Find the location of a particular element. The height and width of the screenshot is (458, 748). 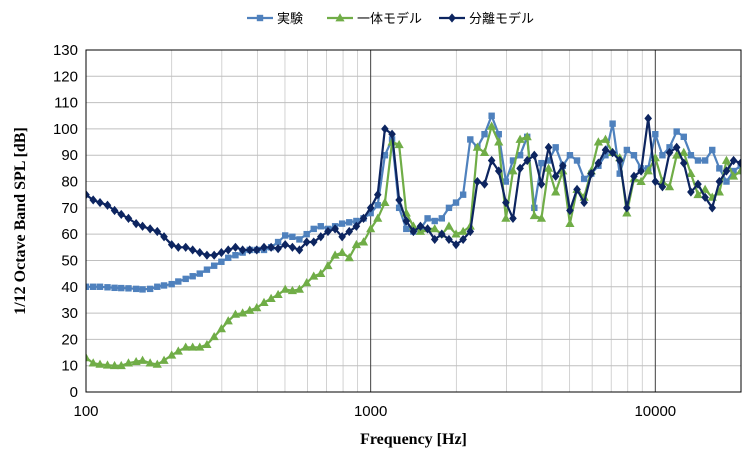

legend-label: 一体モデル is located at coordinates (389, 19).